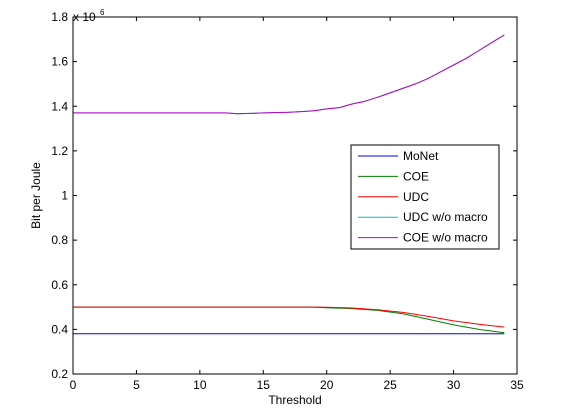 The image size is (561, 420). What do you see at coordinates (327, 385) in the screenshot?
I see `x-tick-label: 20` at bounding box center [327, 385].